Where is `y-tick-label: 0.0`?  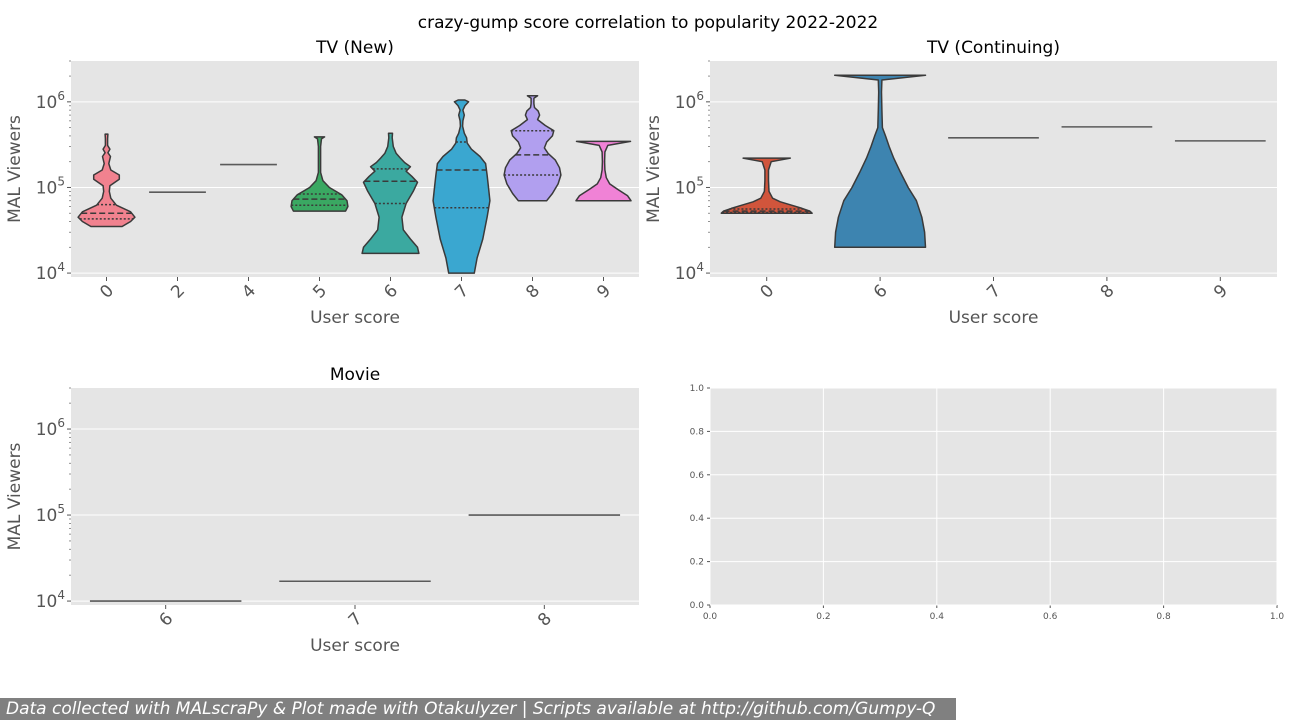 y-tick-label: 0.0 is located at coordinates (697, 606).